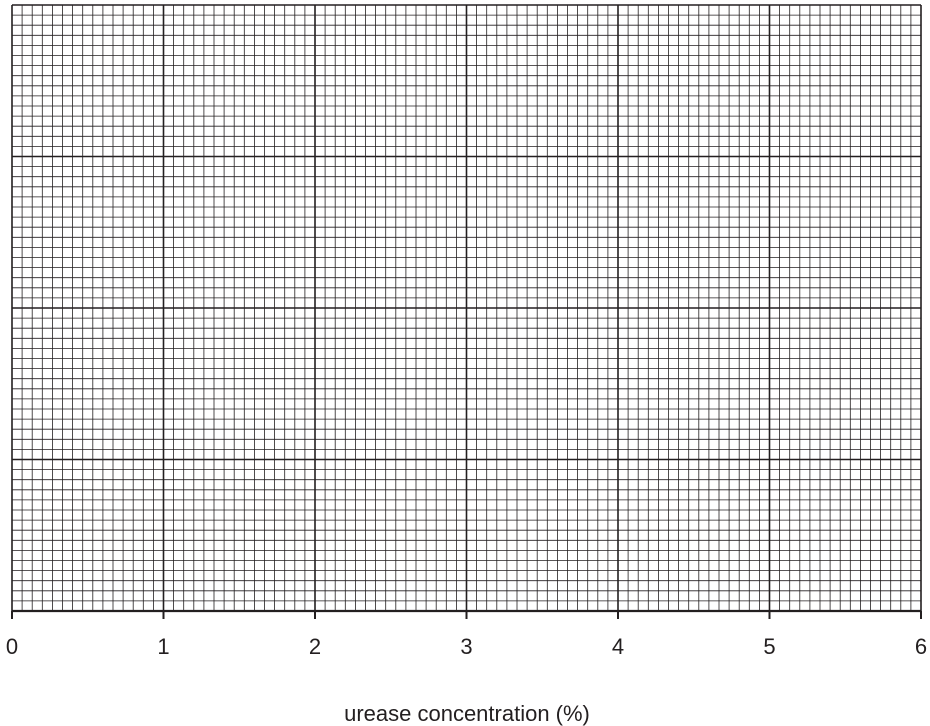 The image size is (930, 726). What do you see at coordinates (467, 713) in the screenshot?
I see `x-axis-label: urease concentration (%)` at bounding box center [467, 713].